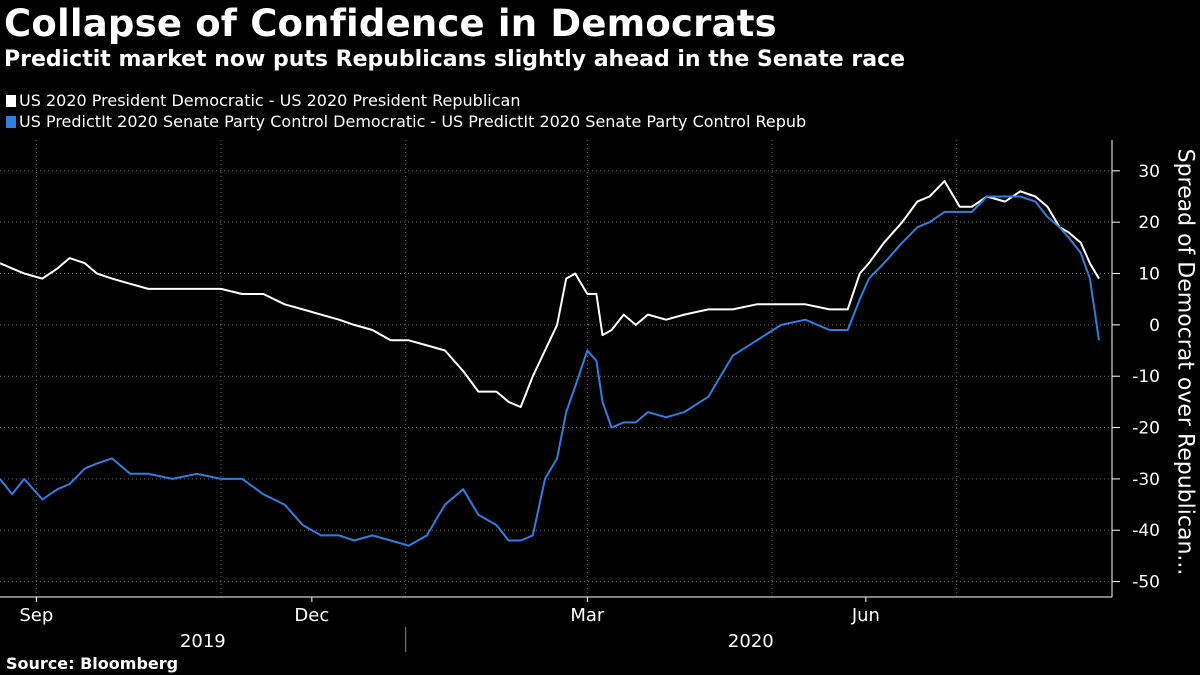 The height and width of the screenshot is (675, 1200). Describe the element at coordinates (36, 615) in the screenshot. I see `x-tick-label: Sep` at that location.